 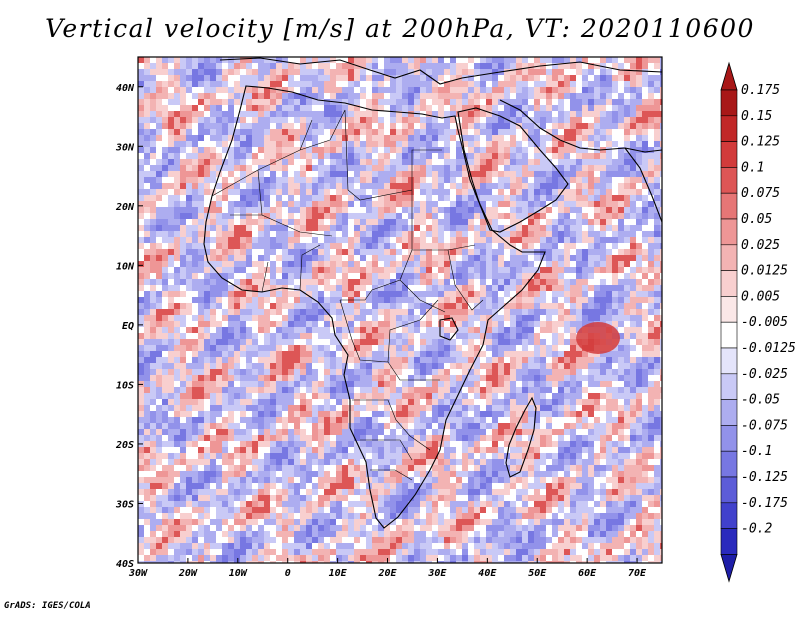 I want to click on lon-label: 30W, so click(x=138, y=573).